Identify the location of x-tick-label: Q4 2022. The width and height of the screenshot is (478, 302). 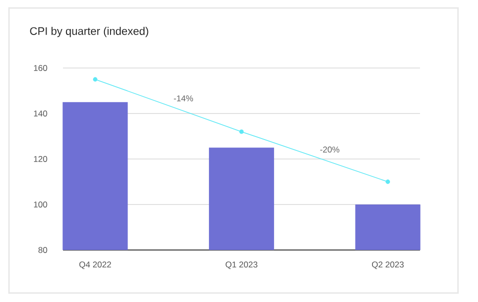
(95, 266).